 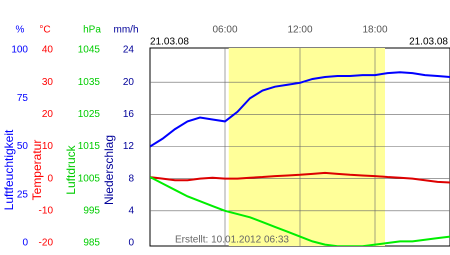 What do you see at coordinates (129, 146) in the screenshot?
I see `y-tick-label: 12` at bounding box center [129, 146].